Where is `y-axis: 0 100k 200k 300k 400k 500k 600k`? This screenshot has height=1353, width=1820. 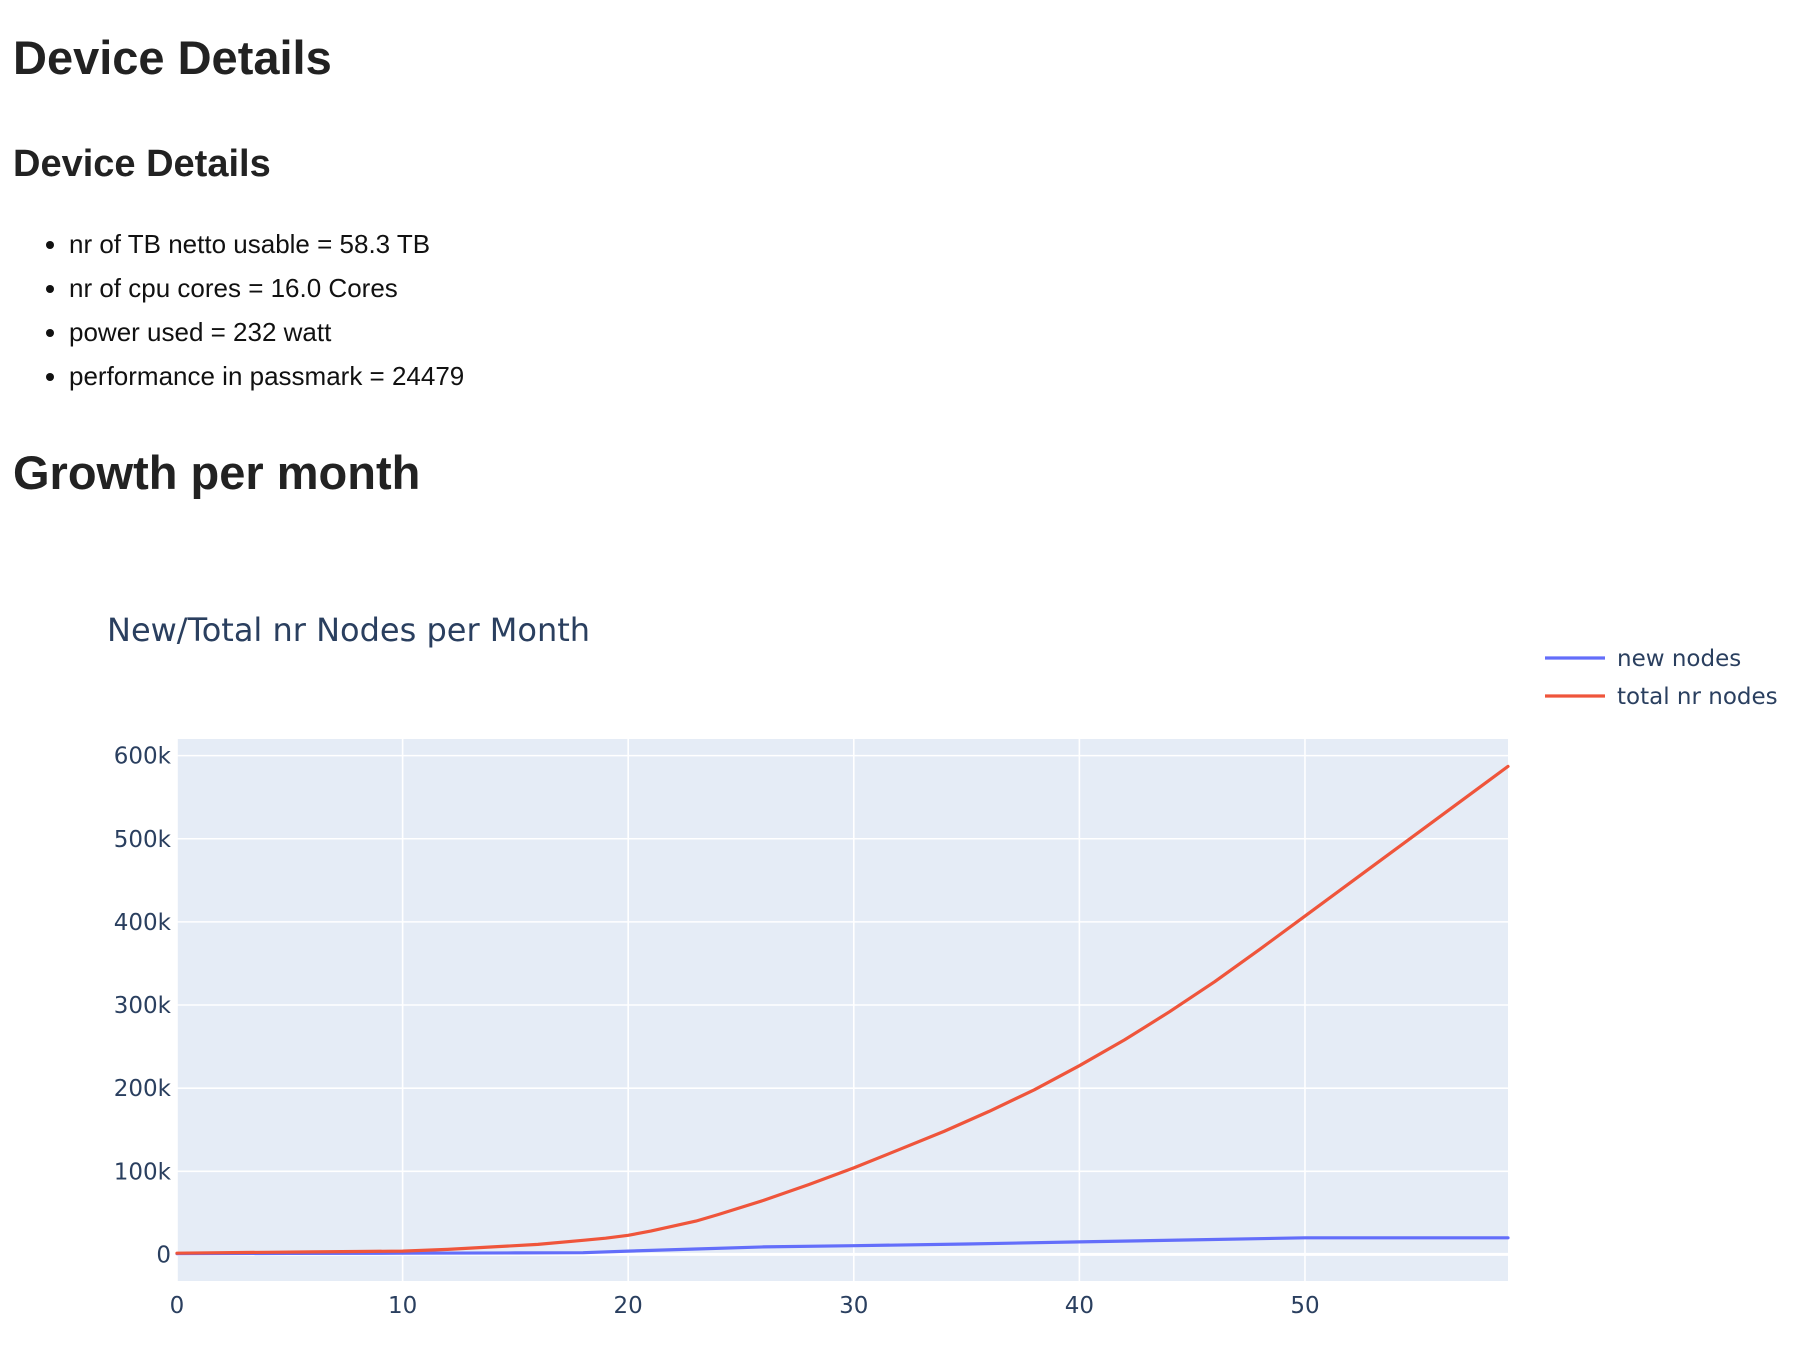 y-axis: 0 100k 200k 300k 400k 500k 600k is located at coordinates (143, 1006).